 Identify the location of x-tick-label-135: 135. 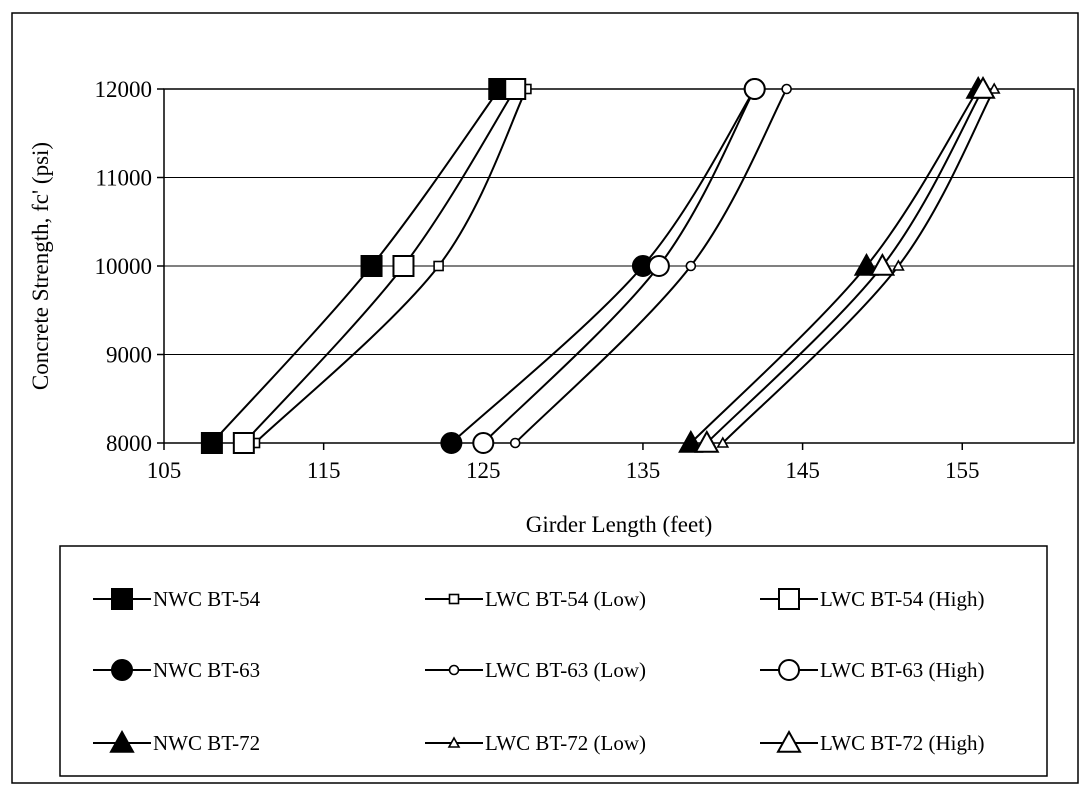
(643, 470).